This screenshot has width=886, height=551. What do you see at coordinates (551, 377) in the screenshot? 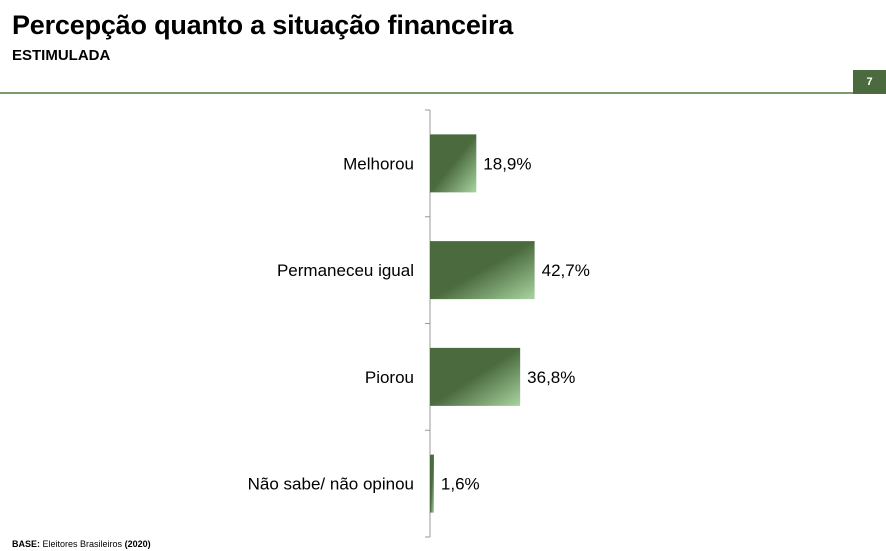
I see `data-label: 36,8%` at bounding box center [551, 377].